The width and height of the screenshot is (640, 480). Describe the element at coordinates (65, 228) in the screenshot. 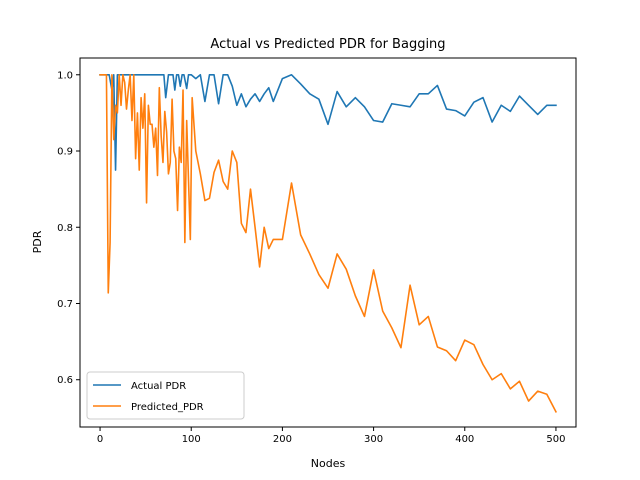

I see `y-tick-label: 0.8` at that location.